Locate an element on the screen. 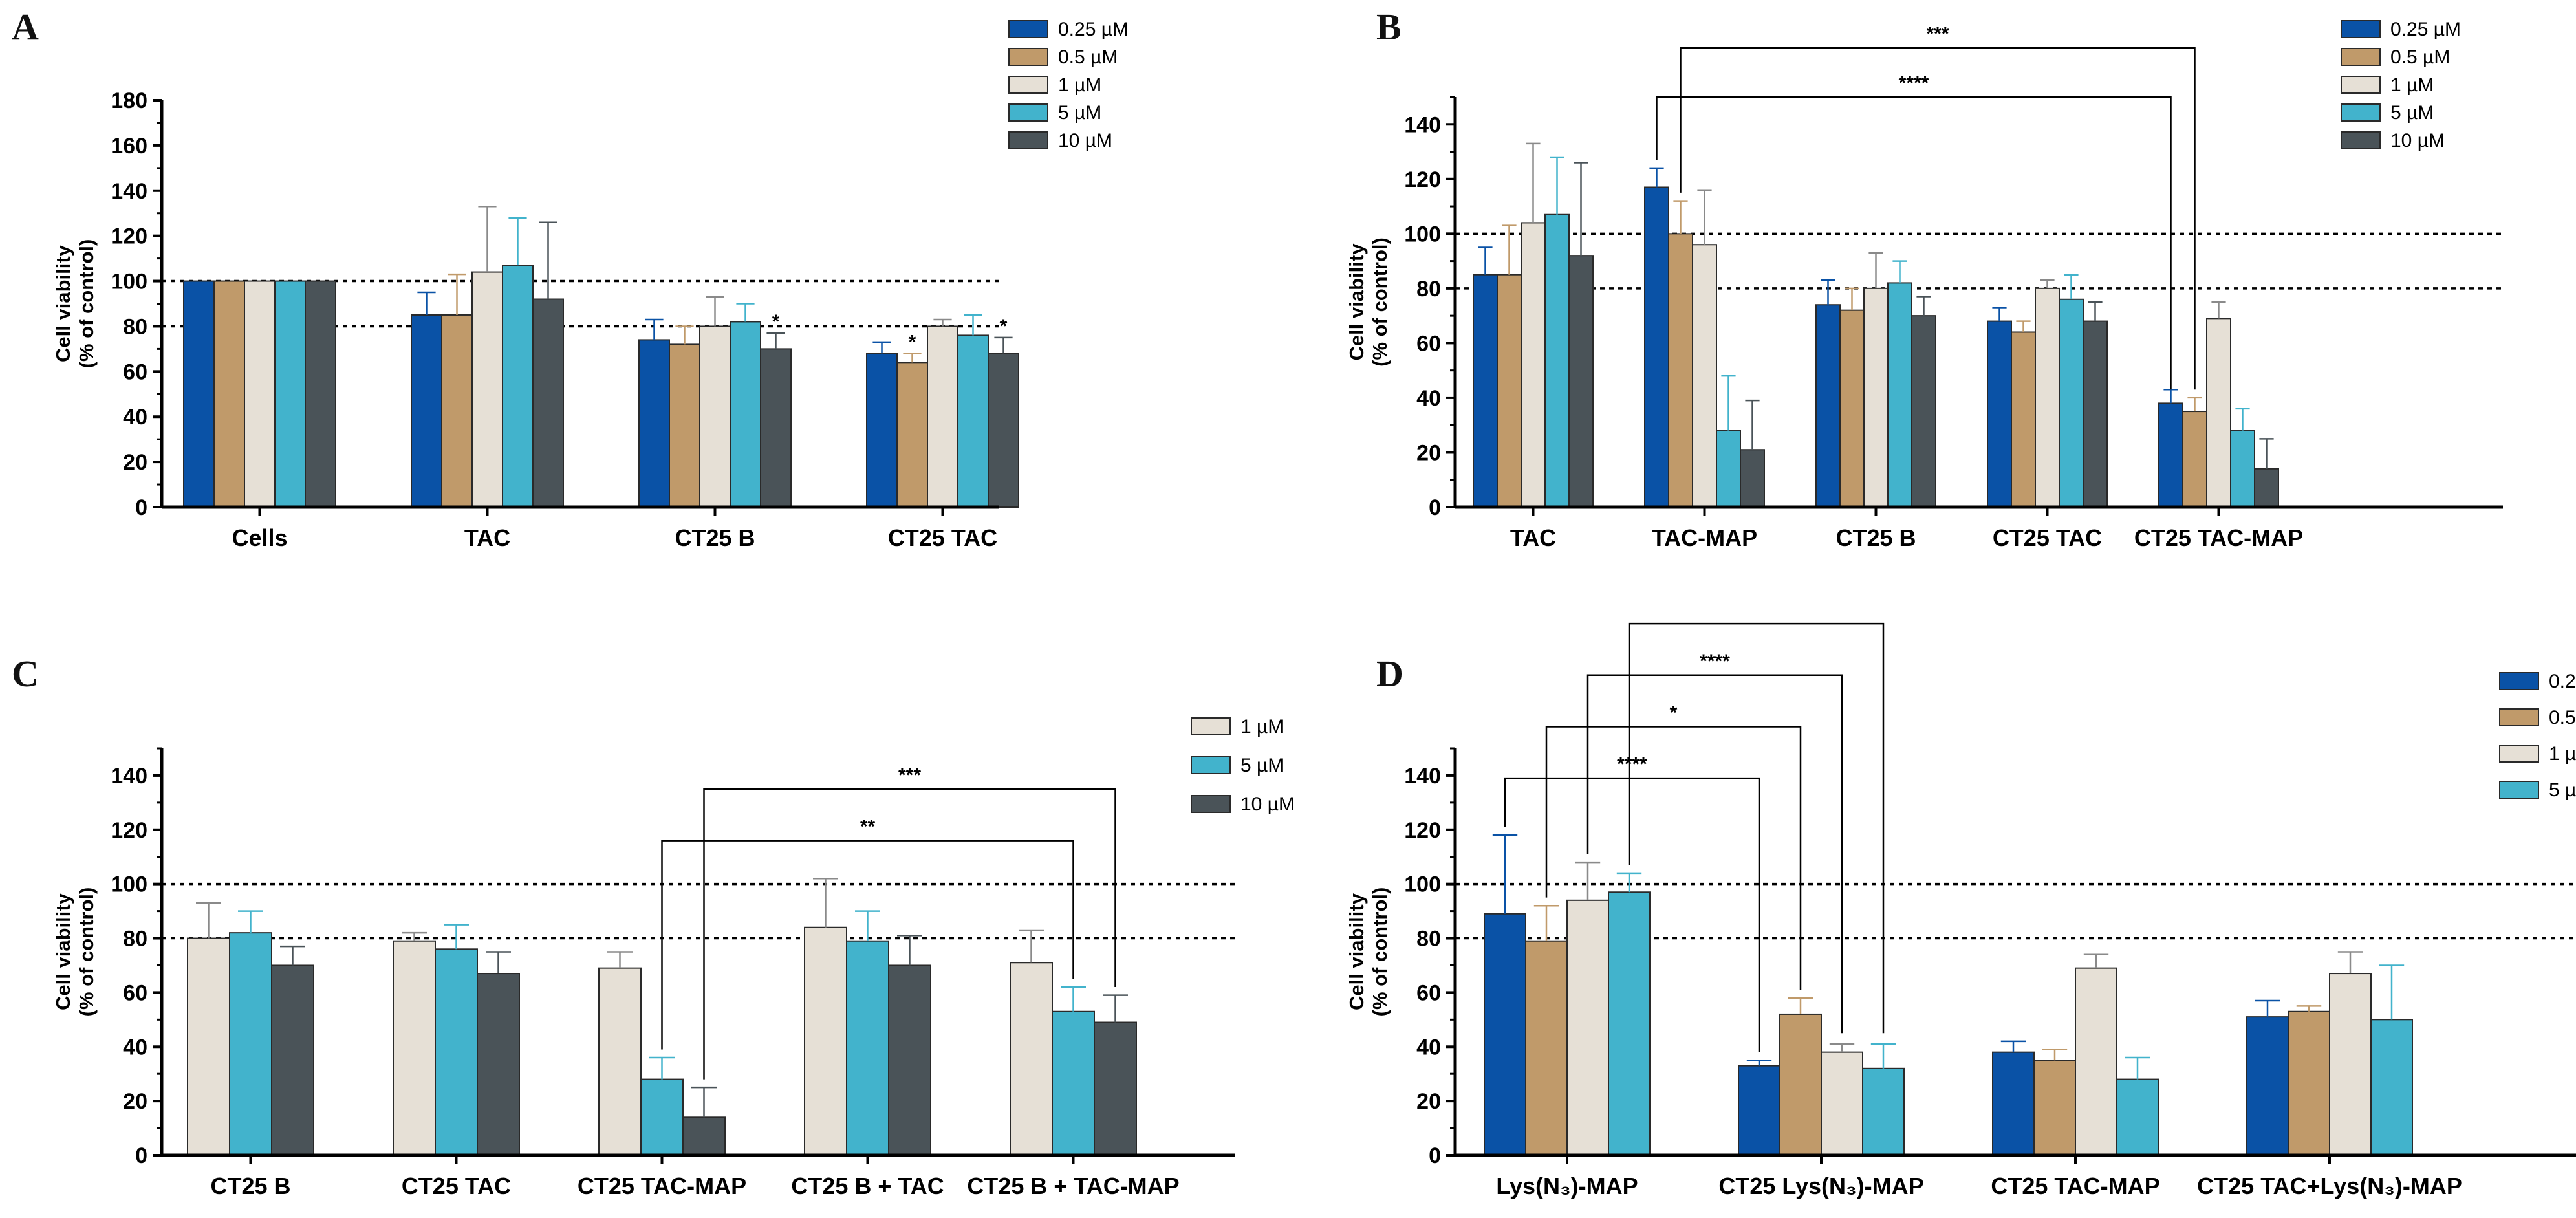  x-category-label: CT25 B + TAC-MAP is located at coordinates (1073, 1186).